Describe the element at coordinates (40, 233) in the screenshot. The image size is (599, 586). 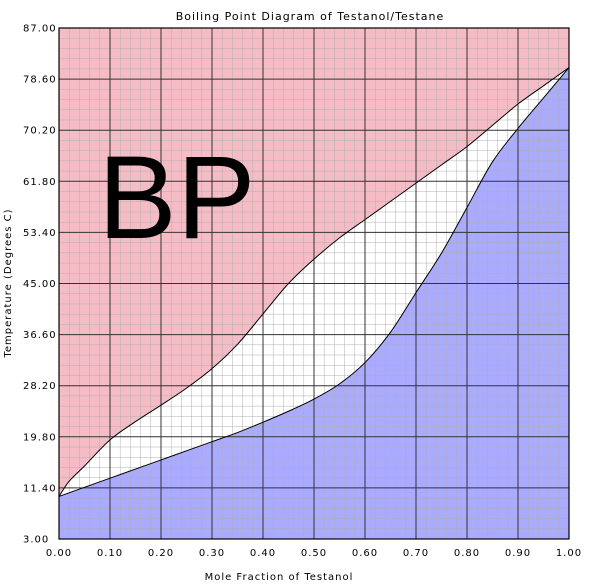
I see `y-tick-label: 53.40` at that location.